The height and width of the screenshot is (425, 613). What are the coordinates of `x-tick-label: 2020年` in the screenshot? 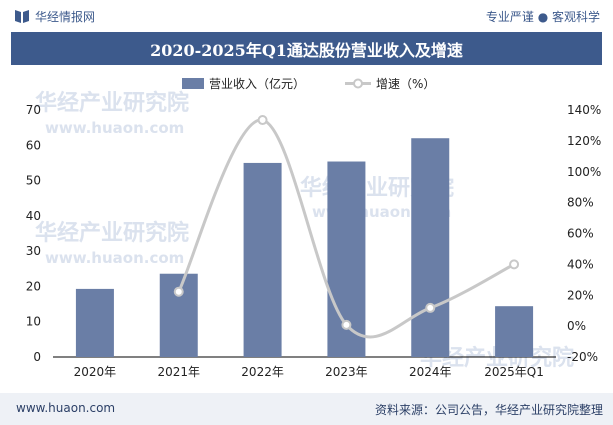 It's located at (95, 372).